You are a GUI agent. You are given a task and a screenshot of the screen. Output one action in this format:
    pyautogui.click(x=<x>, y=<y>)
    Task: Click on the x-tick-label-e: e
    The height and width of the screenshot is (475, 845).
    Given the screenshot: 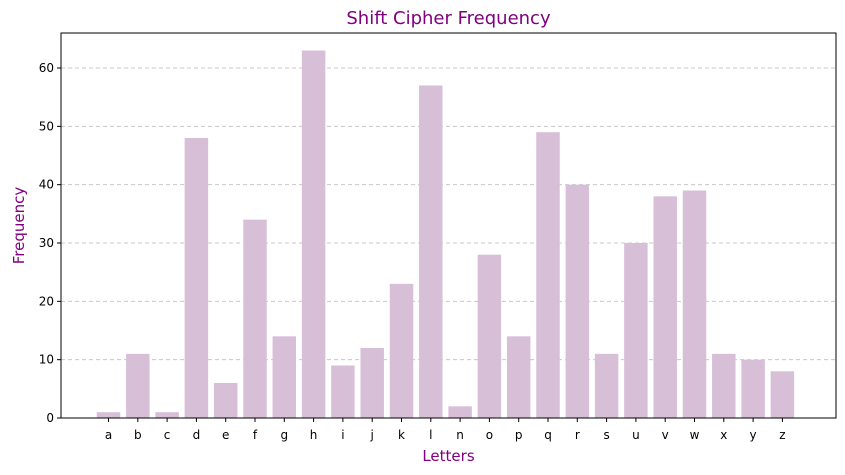 What is the action you would take?
    pyautogui.click(x=225, y=435)
    